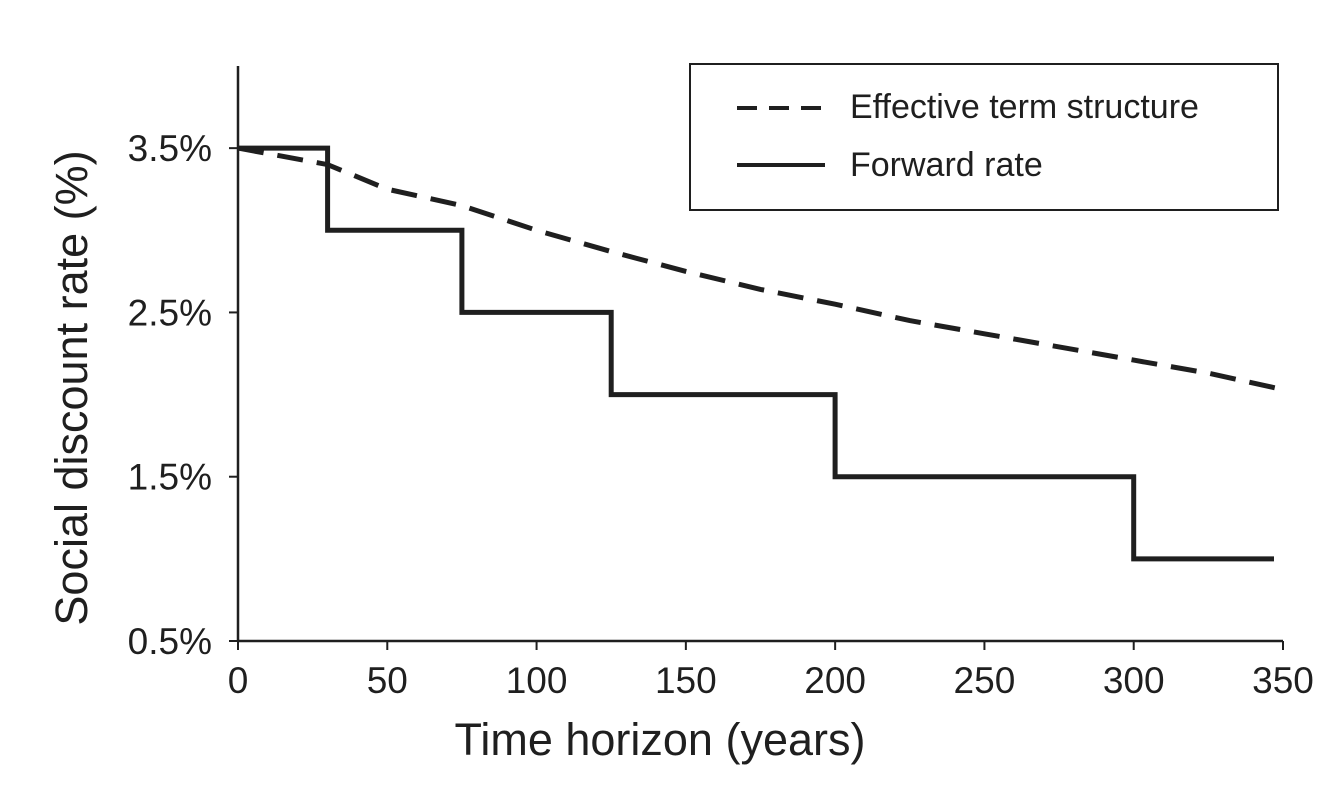 The height and width of the screenshot is (792, 1322). I want to click on x-tick-label: 0, so click(238, 680).